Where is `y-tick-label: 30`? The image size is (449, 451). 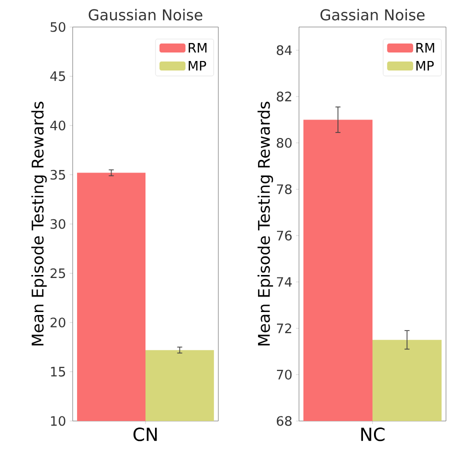 y-tick-label: 30 is located at coordinates (58, 224).